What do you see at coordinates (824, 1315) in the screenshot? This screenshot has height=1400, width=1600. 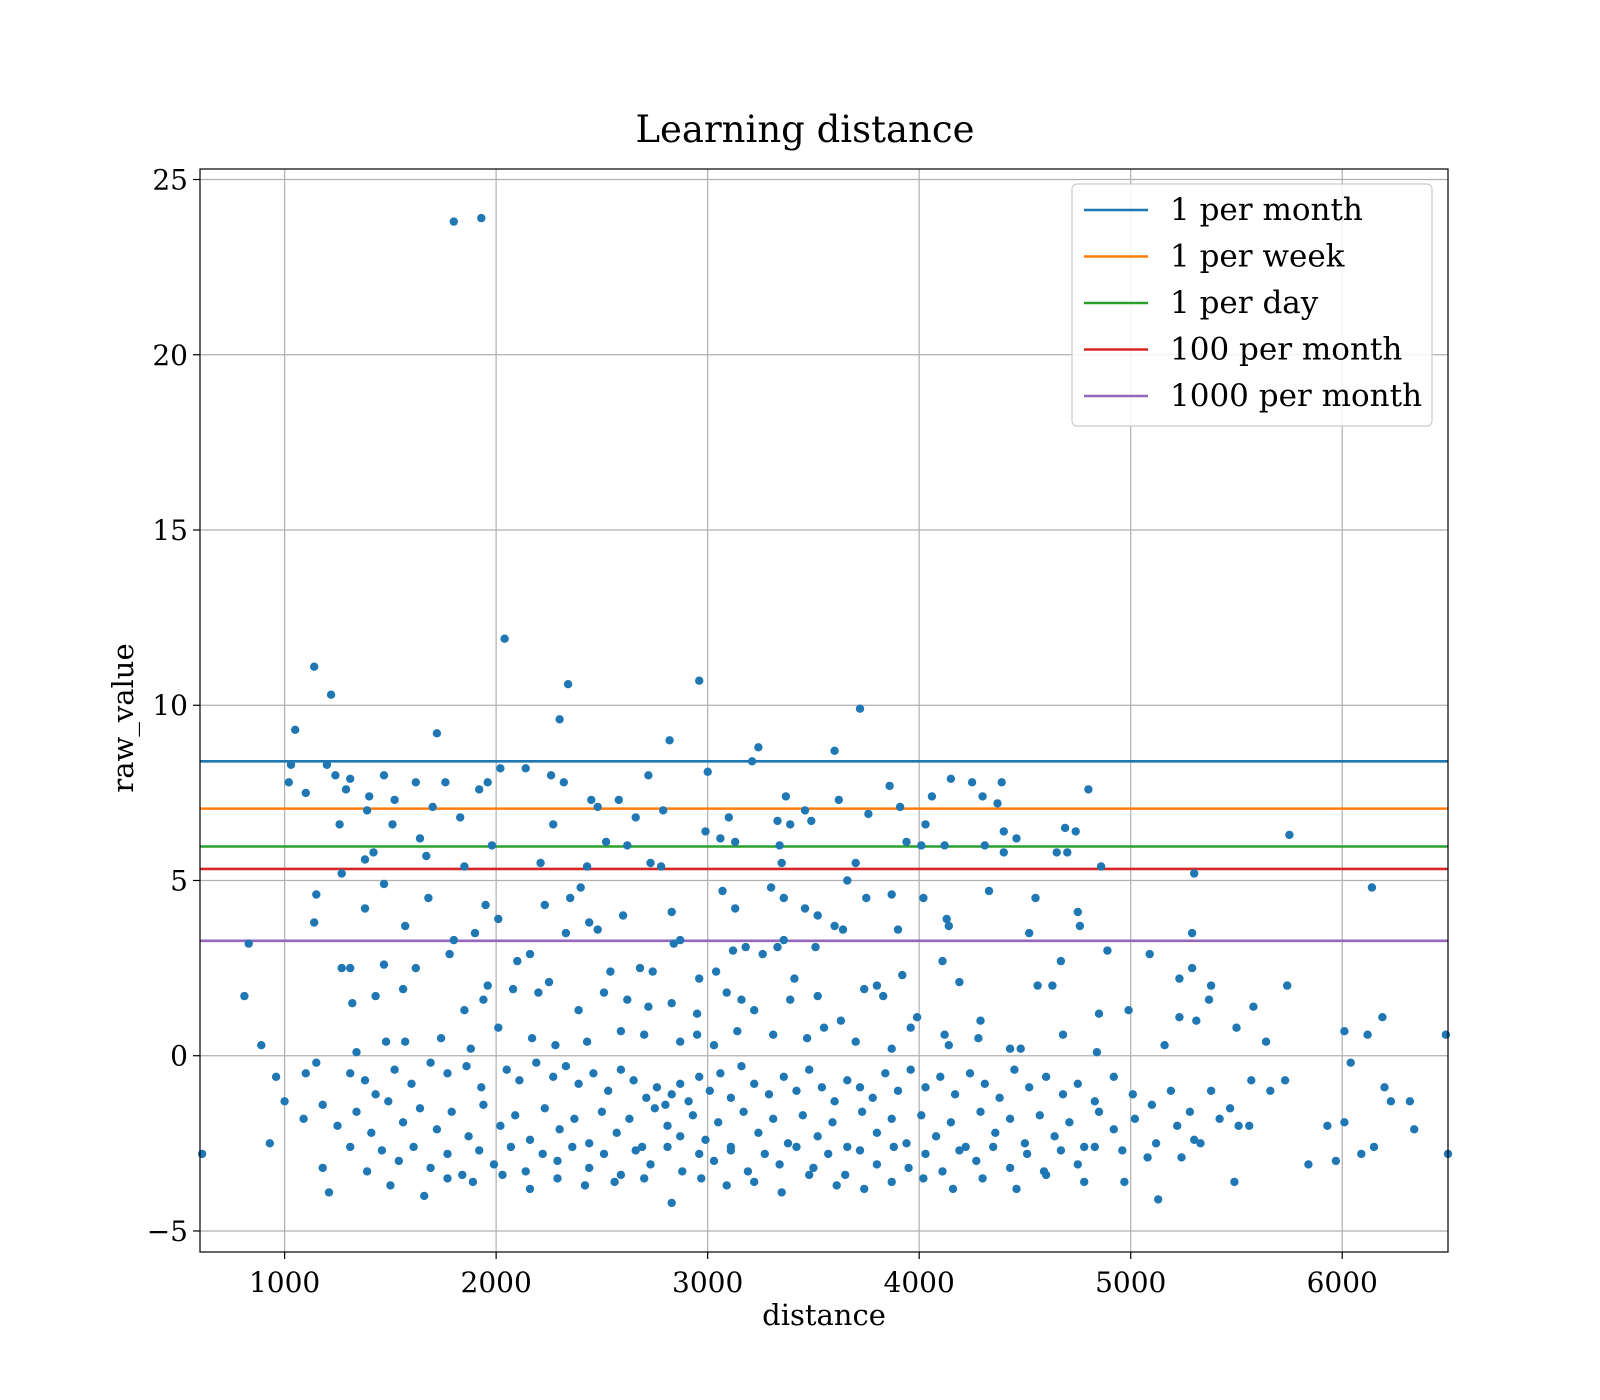 I see `x-axis-label: distance` at bounding box center [824, 1315].